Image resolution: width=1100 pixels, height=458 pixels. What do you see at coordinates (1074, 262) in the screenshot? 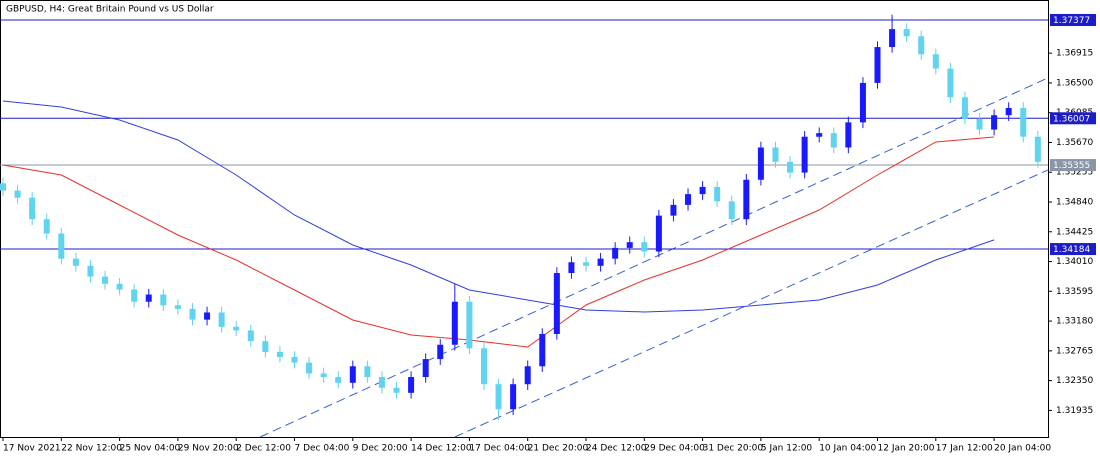
I see `y-tick-label: 1.34010` at bounding box center [1074, 262].